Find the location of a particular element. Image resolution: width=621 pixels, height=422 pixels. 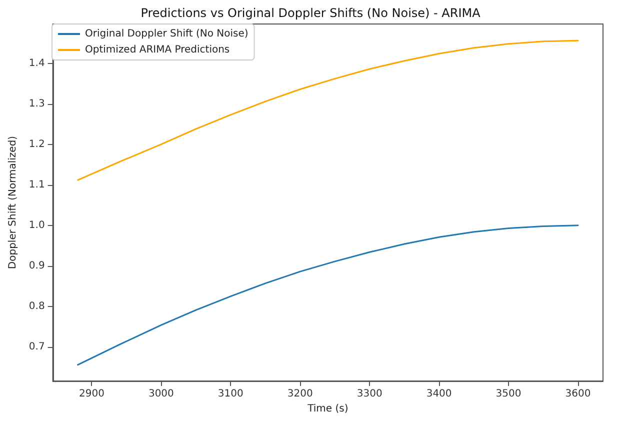

y-tick-label: 0.7 is located at coordinates (36, 346).